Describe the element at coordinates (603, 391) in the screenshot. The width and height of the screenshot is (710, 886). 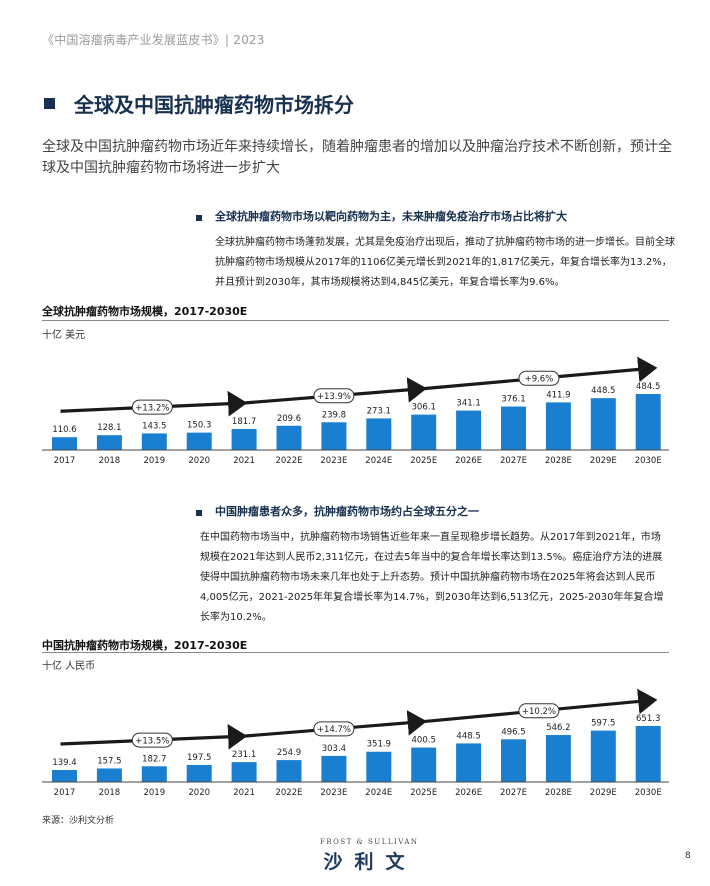
I see `chart1-value-label: 448.5` at that location.